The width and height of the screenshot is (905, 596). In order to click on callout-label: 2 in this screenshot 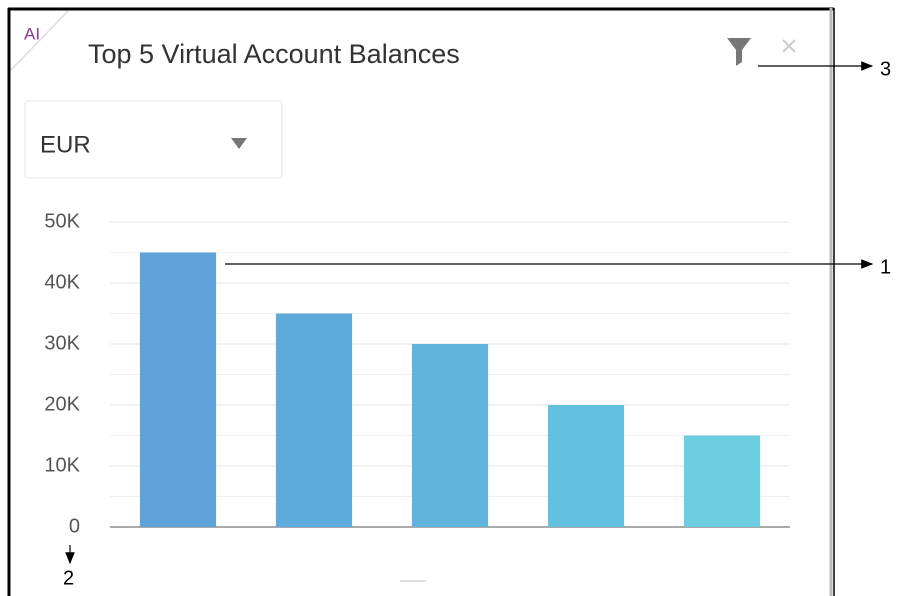, I will do `click(68, 578)`.